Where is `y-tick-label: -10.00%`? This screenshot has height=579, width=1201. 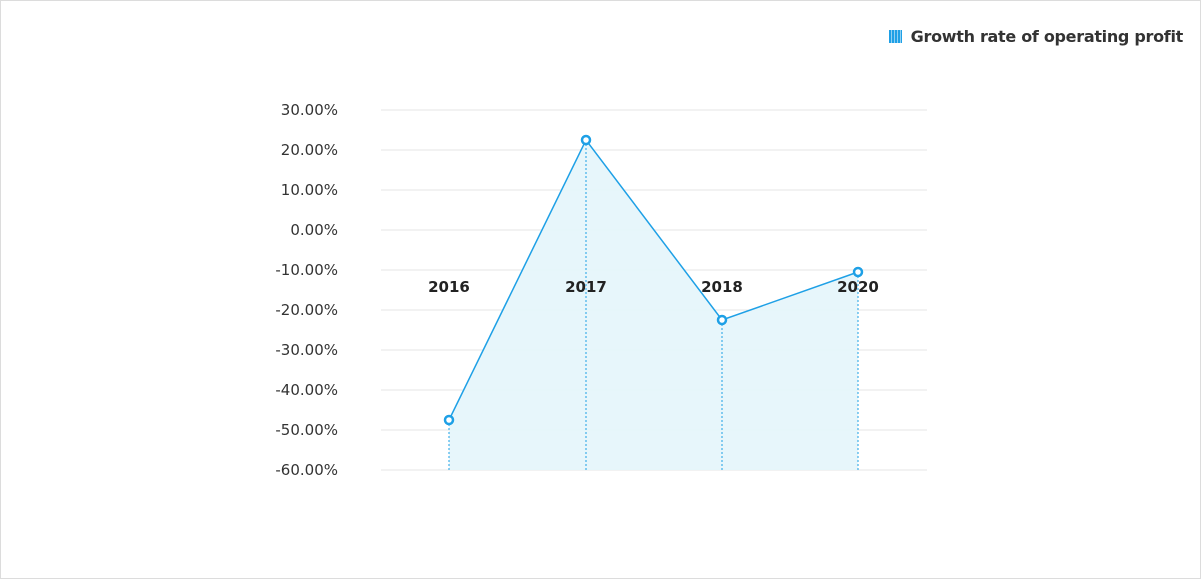 y-tick-label: -10.00% is located at coordinates (306, 270).